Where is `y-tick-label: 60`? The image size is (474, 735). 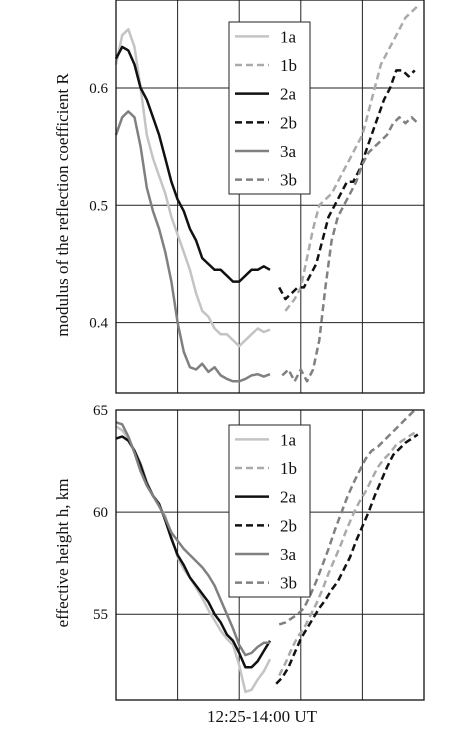 y-tick-label: 60 is located at coordinates (100, 513).